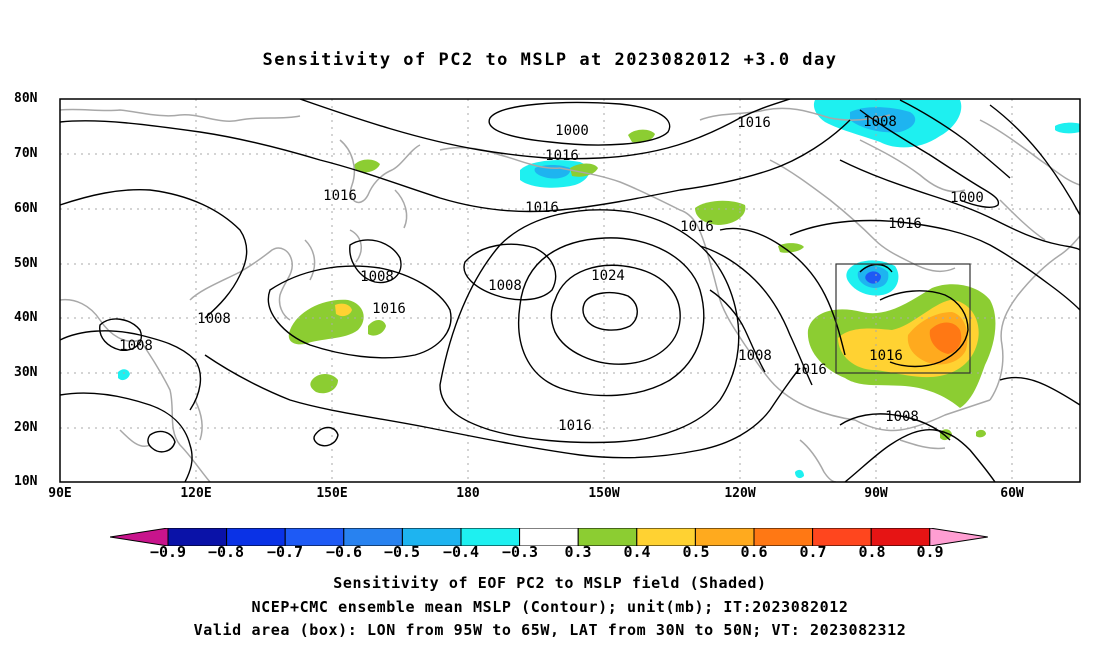 Image resolution: width=1100 pixels, height=650 pixels. Describe the element at coordinates (637, 552) in the screenshot. I see `colorbar-label: 0.4` at that location.